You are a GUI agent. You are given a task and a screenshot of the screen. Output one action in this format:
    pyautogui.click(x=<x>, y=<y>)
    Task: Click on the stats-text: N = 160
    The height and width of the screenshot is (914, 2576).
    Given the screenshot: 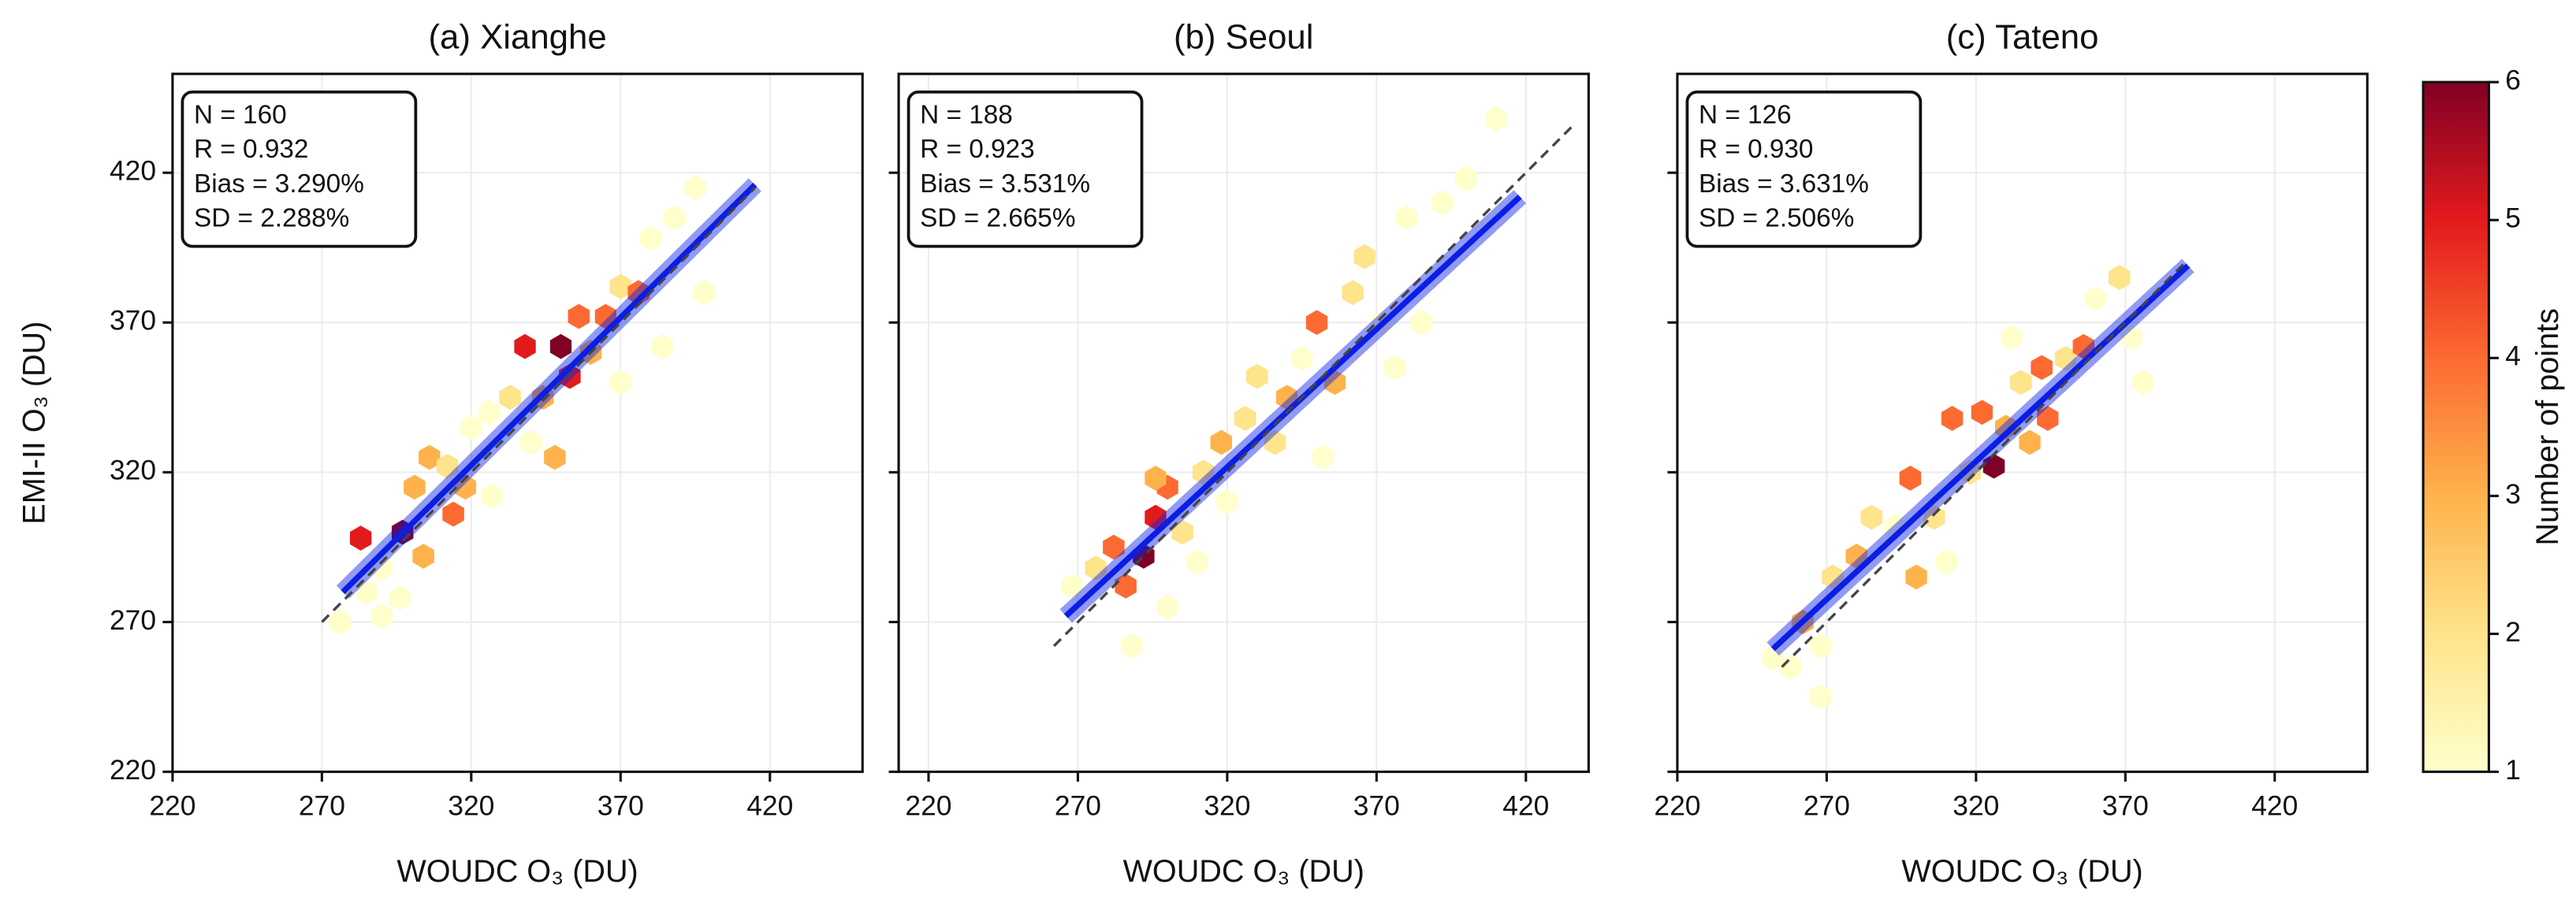 What is the action you would take?
    pyautogui.click(x=240, y=114)
    